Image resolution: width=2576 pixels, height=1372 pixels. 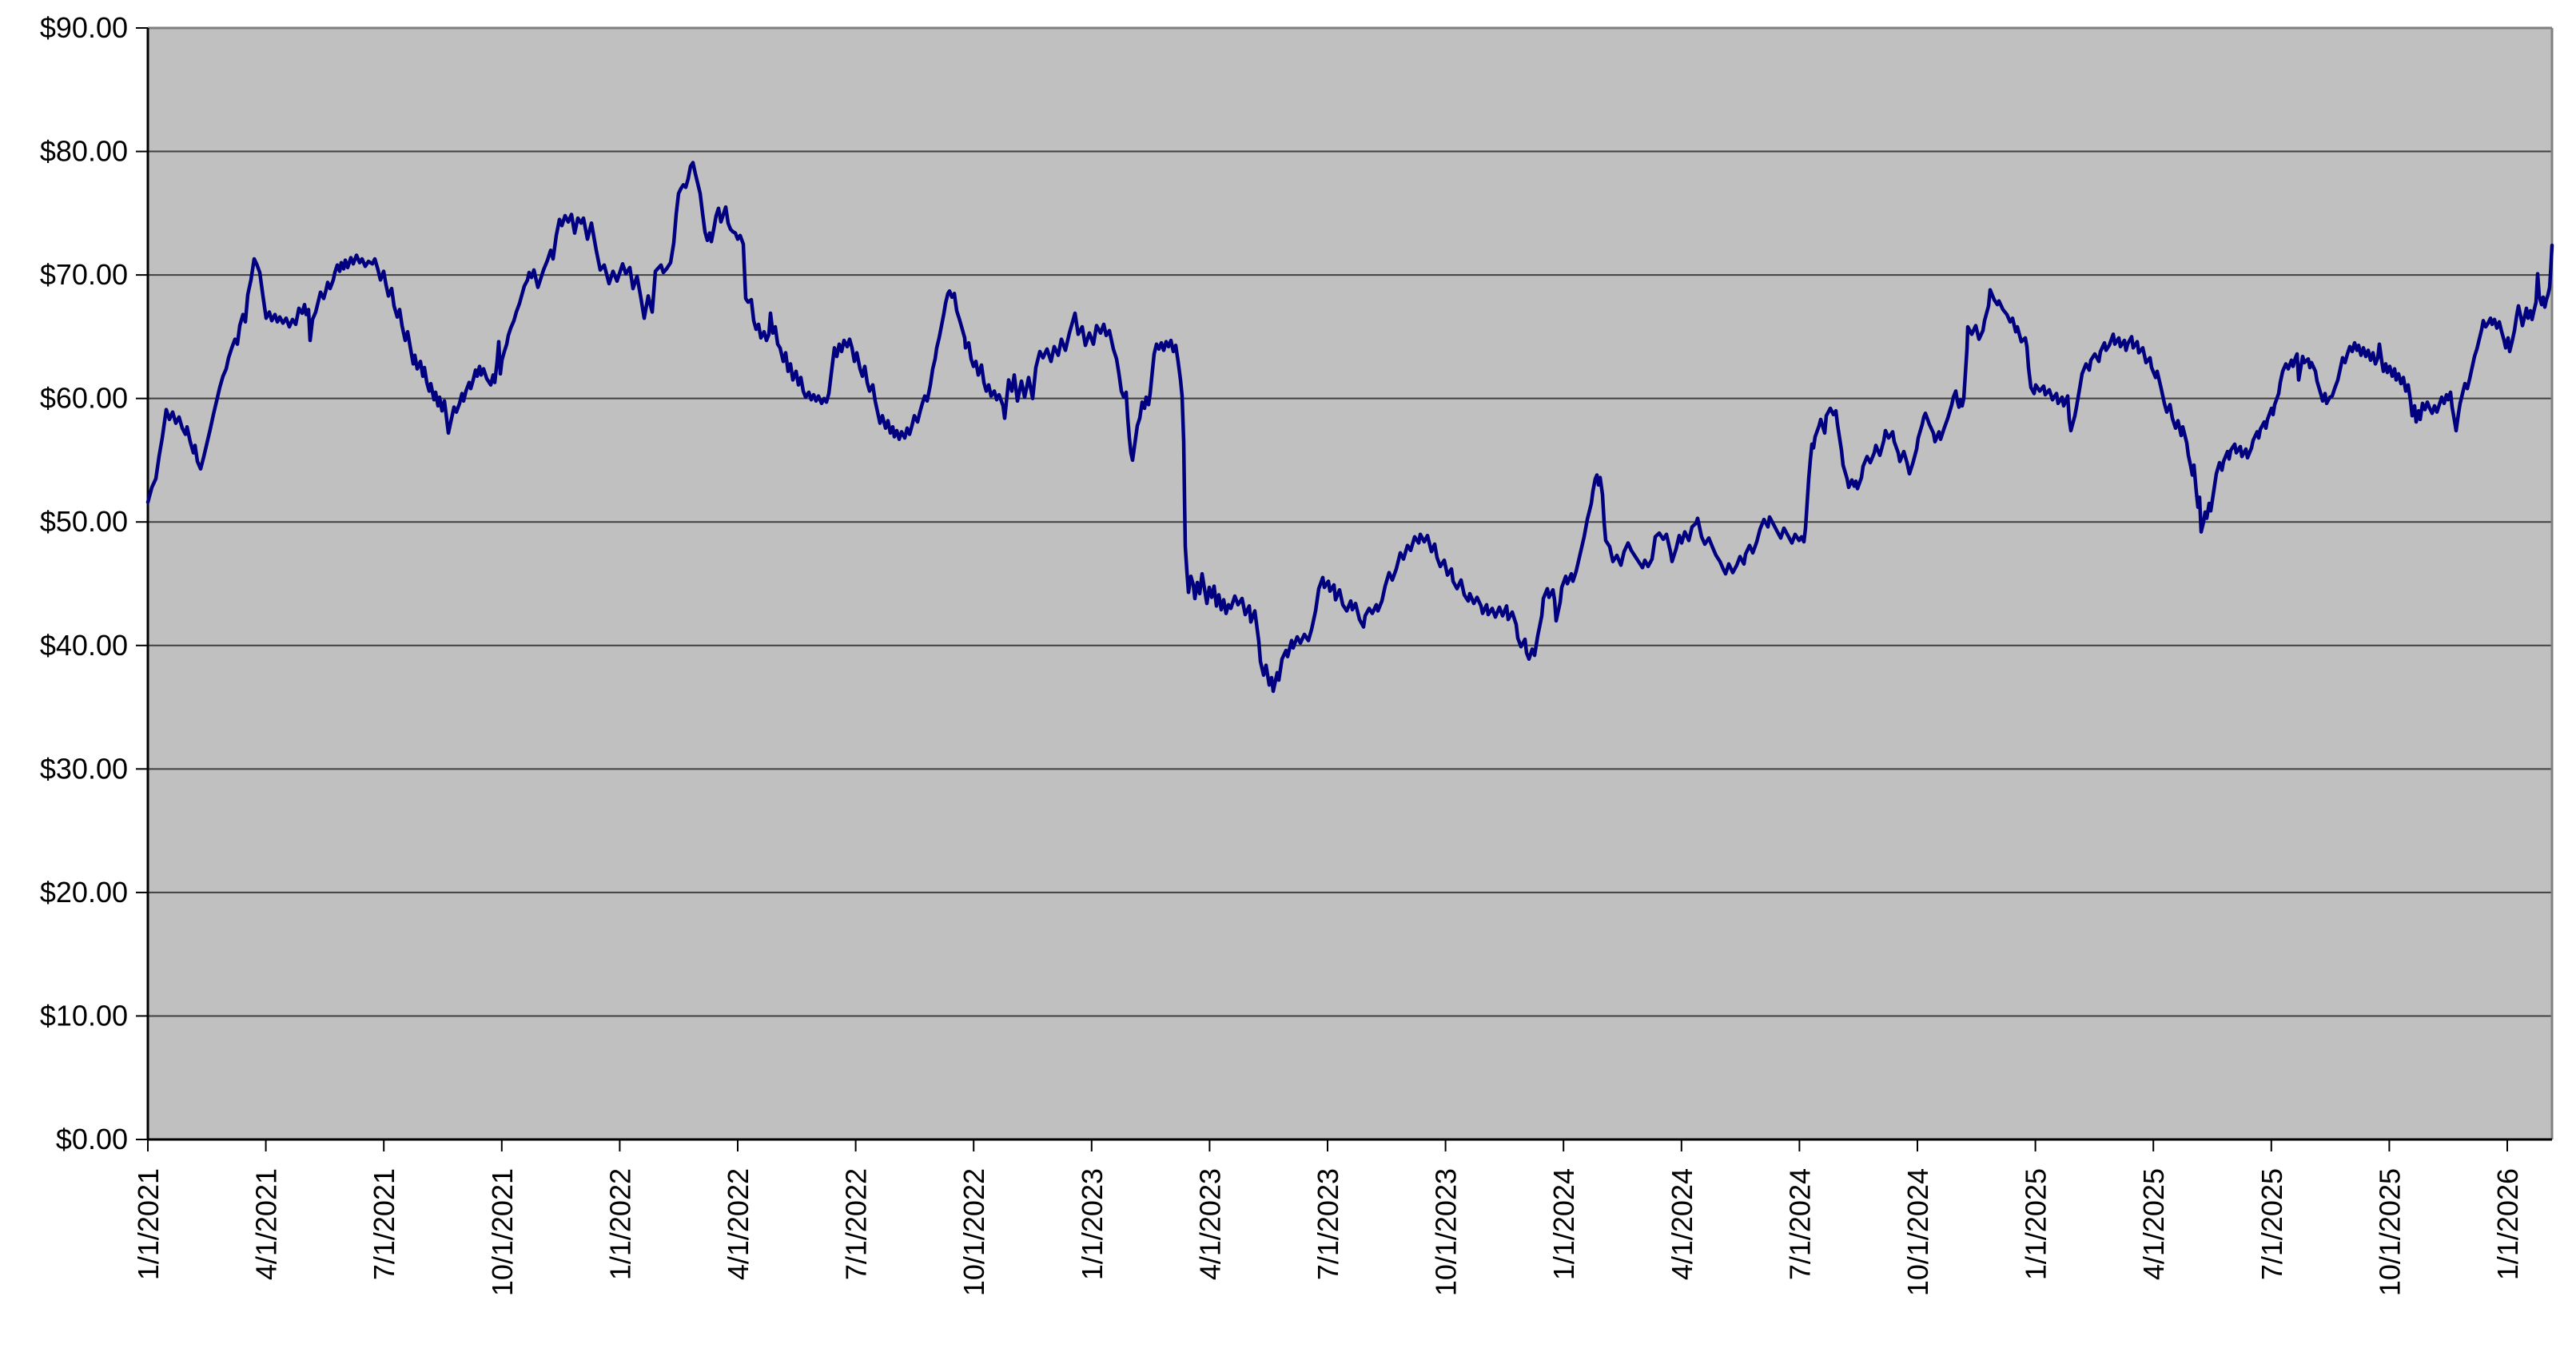 I want to click on y-axis-label-60: $60.00, so click(x=84, y=398).